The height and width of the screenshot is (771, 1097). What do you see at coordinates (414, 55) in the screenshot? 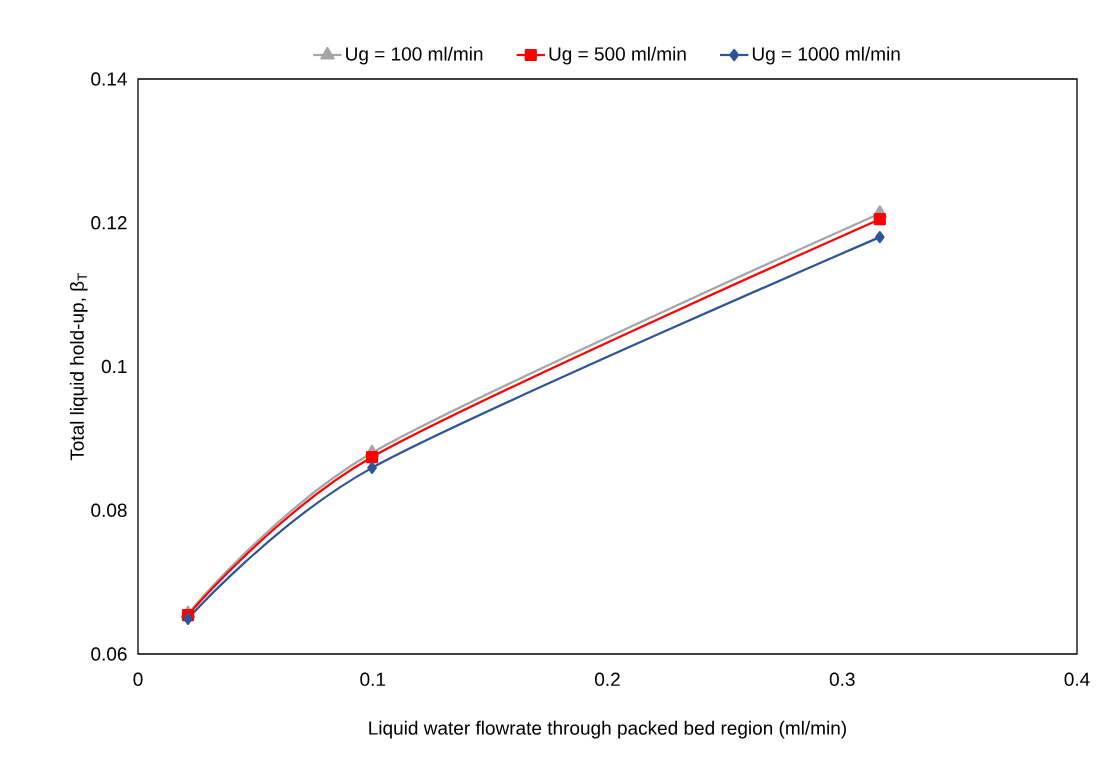
I see `legend-label: Ug = 100 ml/min` at bounding box center [414, 55].